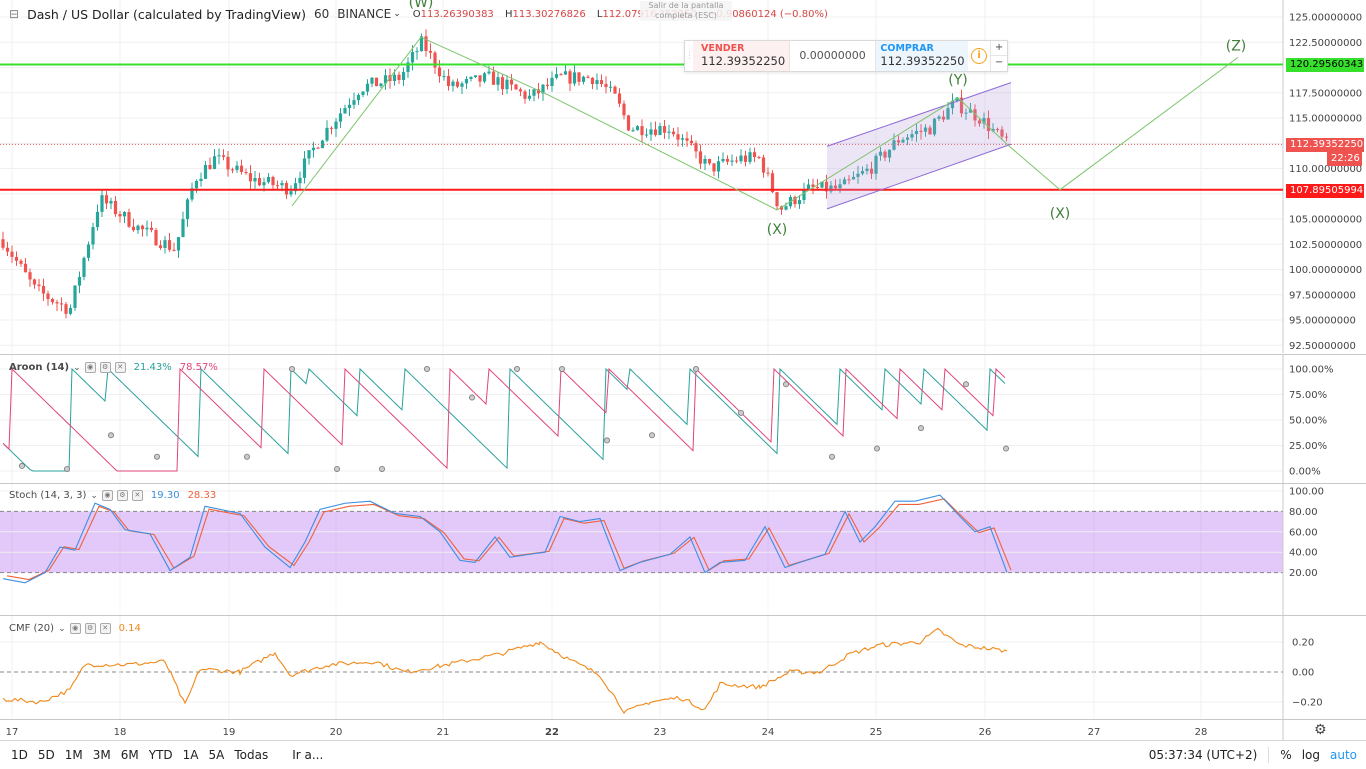 Image resolution: width=1366 pixels, height=769 pixels. What do you see at coordinates (101, 755) in the screenshot?
I see `range-button-3m: 3M` at bounding box center [101, 755].